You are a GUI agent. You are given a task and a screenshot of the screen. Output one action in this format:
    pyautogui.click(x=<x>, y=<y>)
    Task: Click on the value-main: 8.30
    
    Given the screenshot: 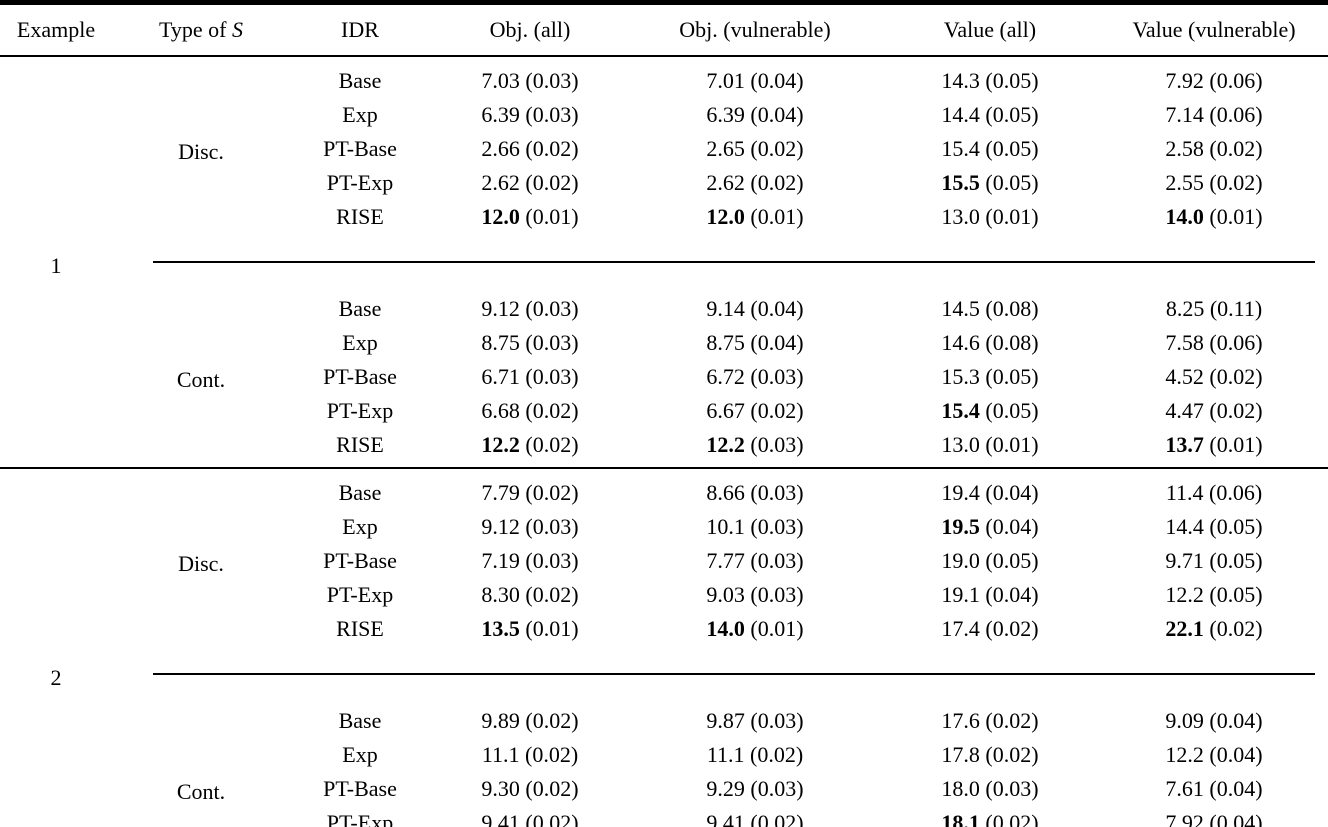 What is the action you would take?
    pyautogui.click(x=500, y=594)
    